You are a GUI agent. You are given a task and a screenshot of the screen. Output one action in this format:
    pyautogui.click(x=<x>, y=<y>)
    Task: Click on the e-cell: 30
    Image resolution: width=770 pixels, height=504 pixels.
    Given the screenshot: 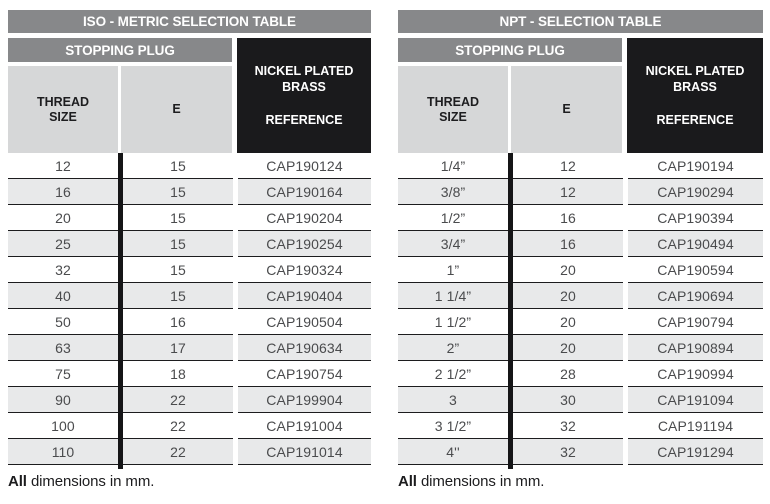 What is the action you would take?
    pyautogui.click(x=568, y=399)
    